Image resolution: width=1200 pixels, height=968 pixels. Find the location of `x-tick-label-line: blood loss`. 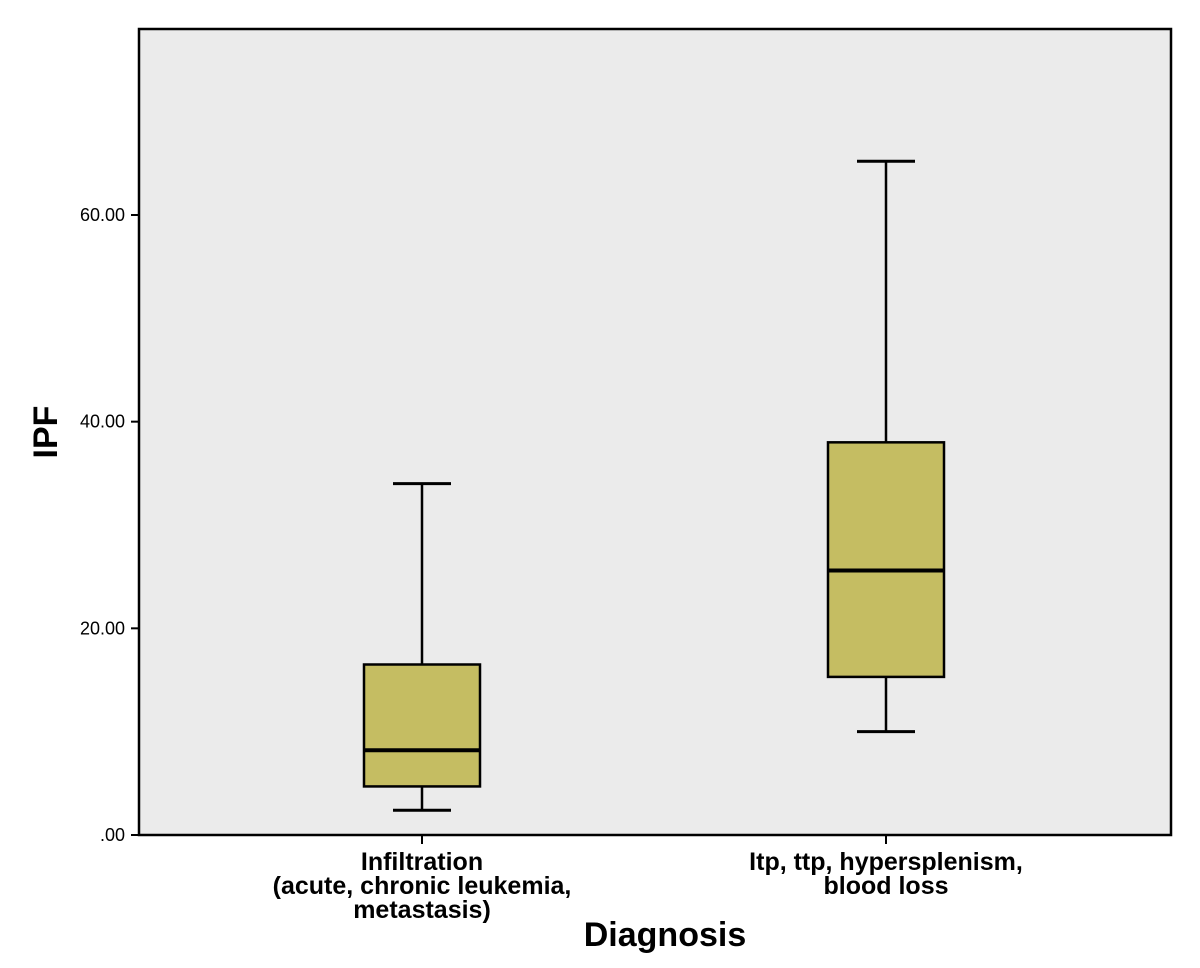

x-tick-label-line: blood loss is located at coordinates (886, 886).